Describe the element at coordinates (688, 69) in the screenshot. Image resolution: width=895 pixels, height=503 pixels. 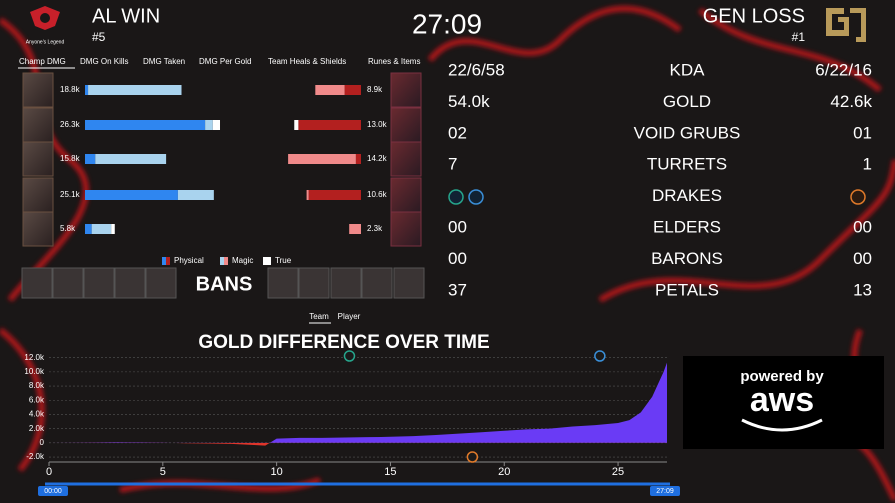
I see `stat-label: KDA` at that location.